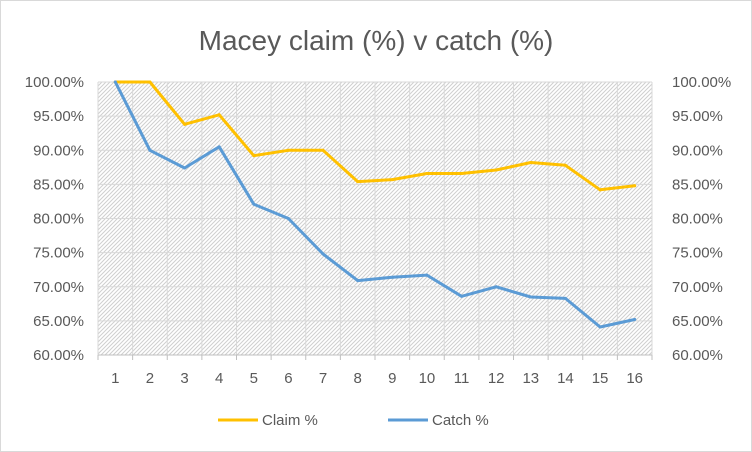 This screenshot has width=752, height=452. Describe the element at coordinates (358, 378) in the screenshot. I see `x-tick-label: 8` at that location.